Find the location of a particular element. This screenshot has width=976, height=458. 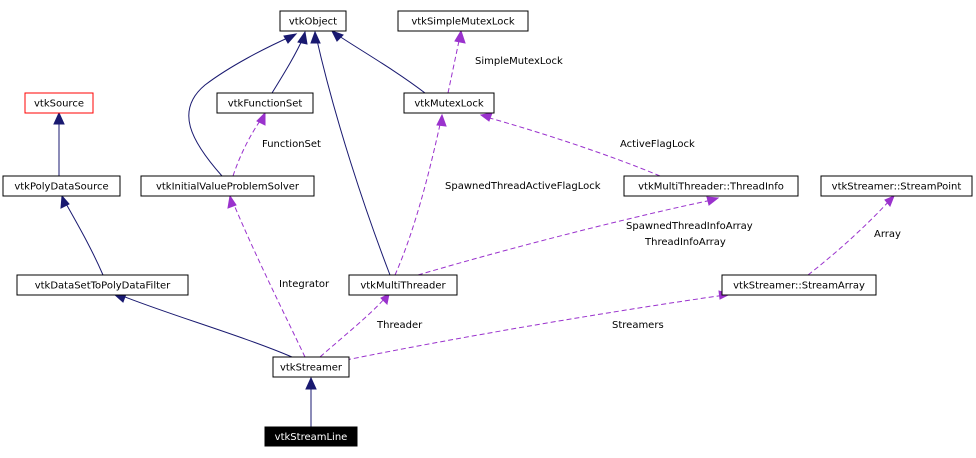

arrowhead-object-mid is located at coordinates (315, 37).